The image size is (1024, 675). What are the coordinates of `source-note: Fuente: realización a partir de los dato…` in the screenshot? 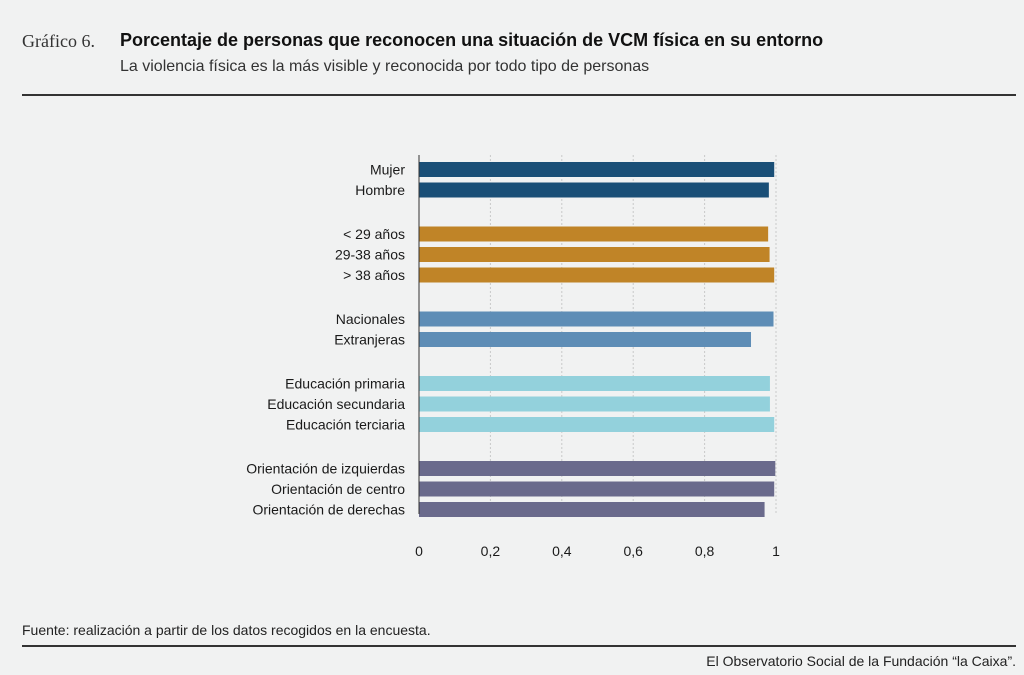 It's located at (226, 630).